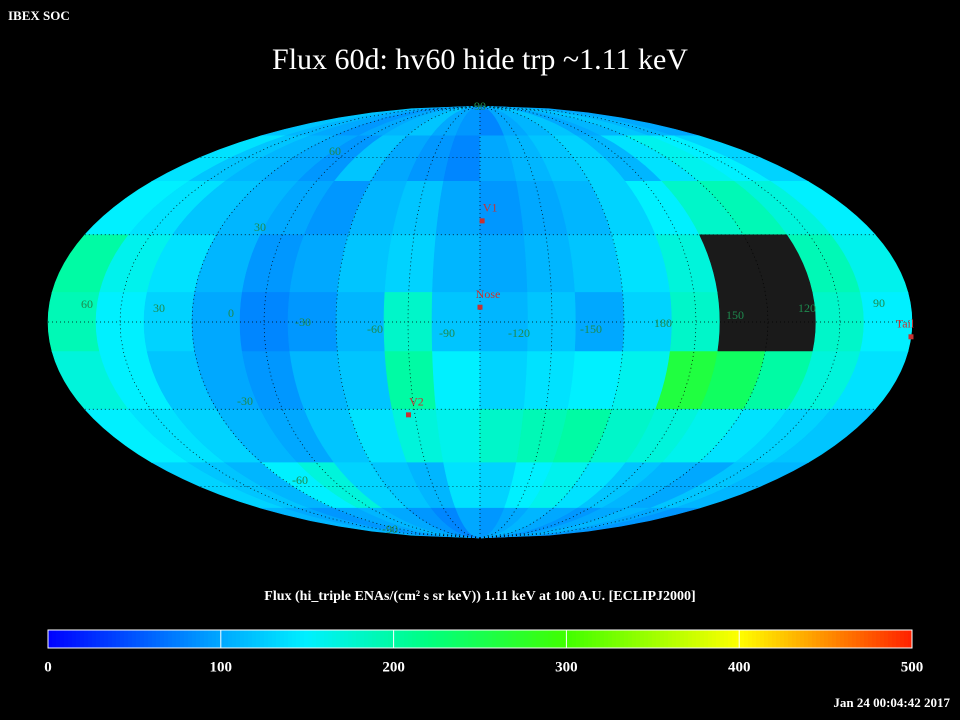 The image size is (960, 720). Describe the element at coordinates (48, 667) in the screenshot. I see `colorbar-tick-label: 0` at that location.